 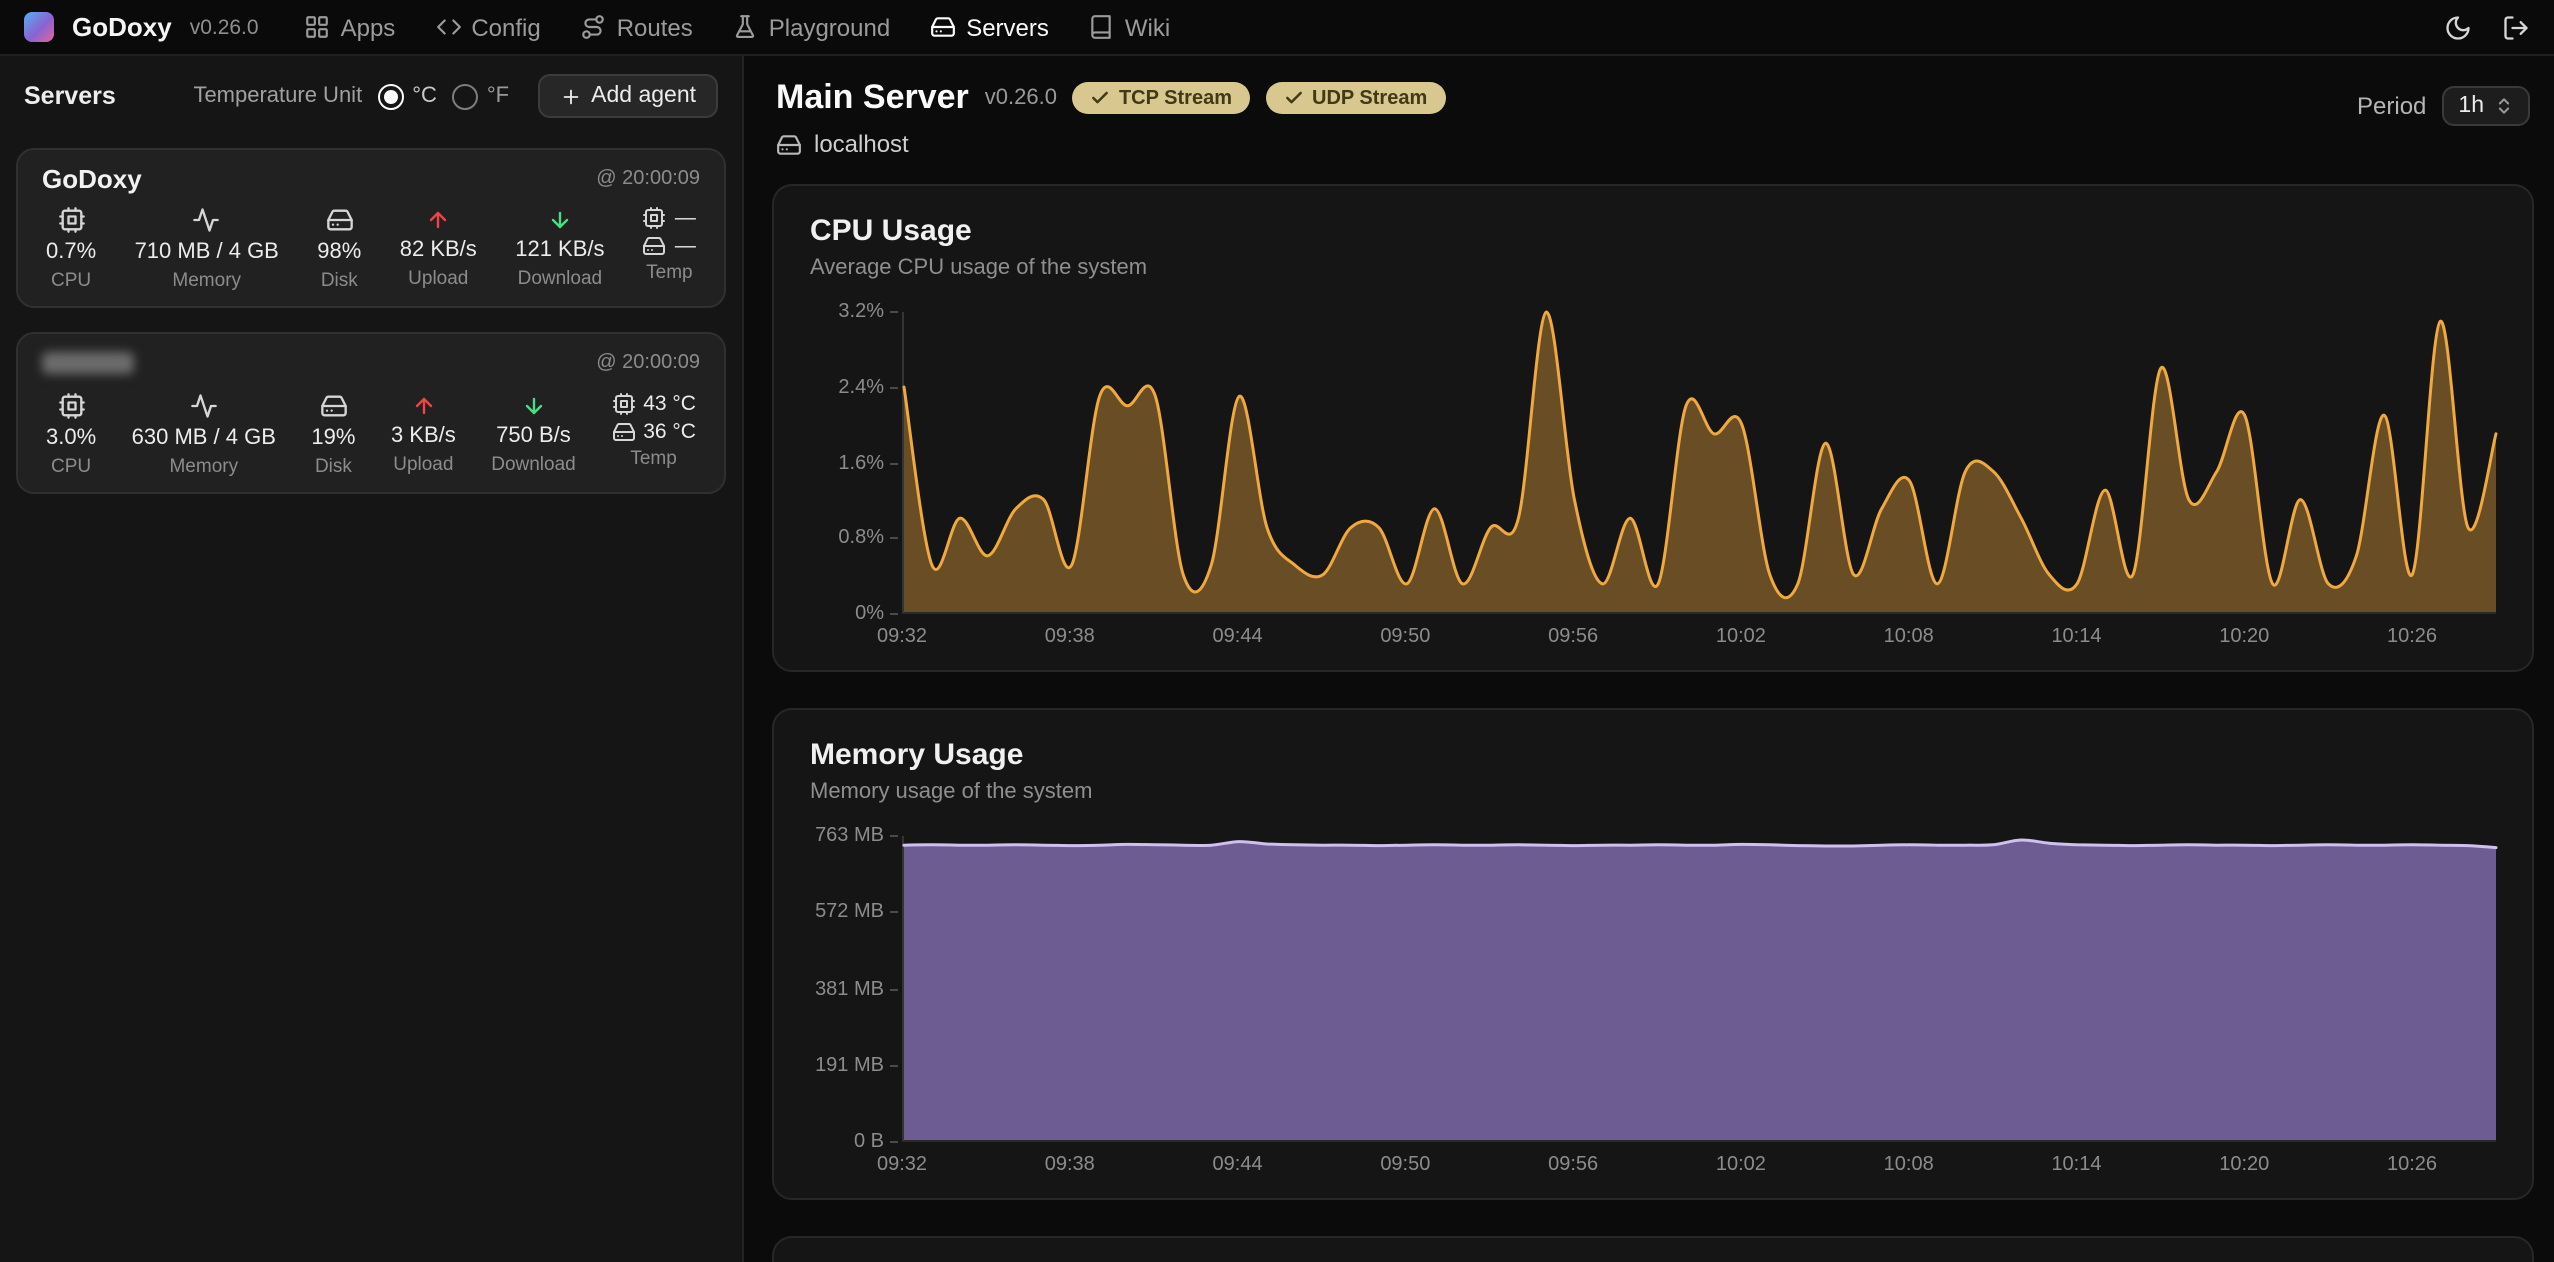 What do you see at coordinates (224, 27) in the screenshot?
I see `app-version: v0.26.0` at bounding box center [224, 27].